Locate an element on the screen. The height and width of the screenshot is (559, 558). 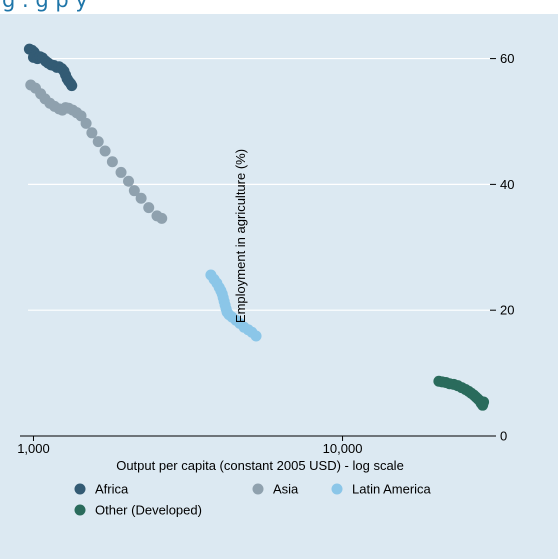
y-tick-label: 20 is located at coordinates (507, 310).